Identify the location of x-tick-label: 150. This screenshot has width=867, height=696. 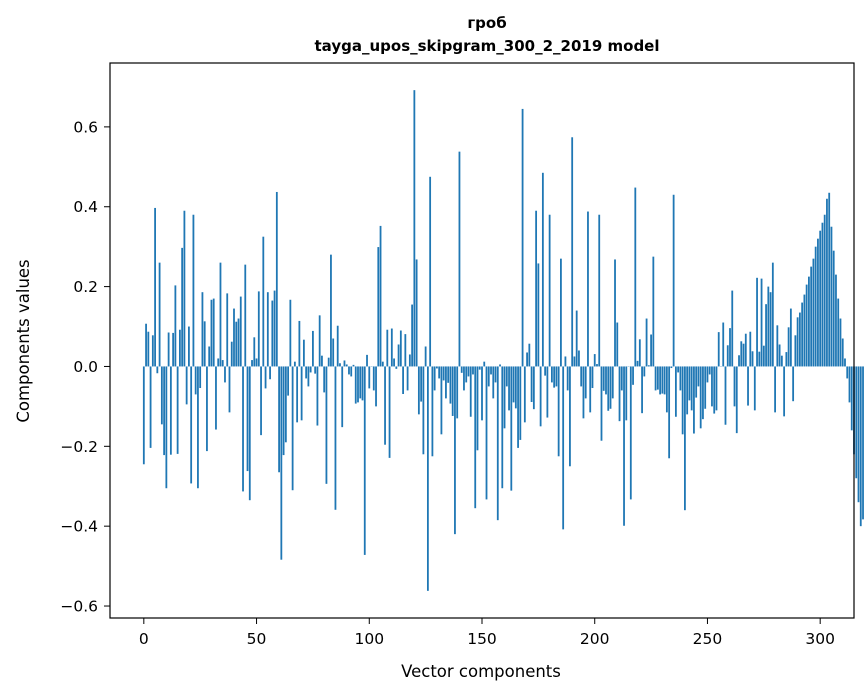
(482, 639).